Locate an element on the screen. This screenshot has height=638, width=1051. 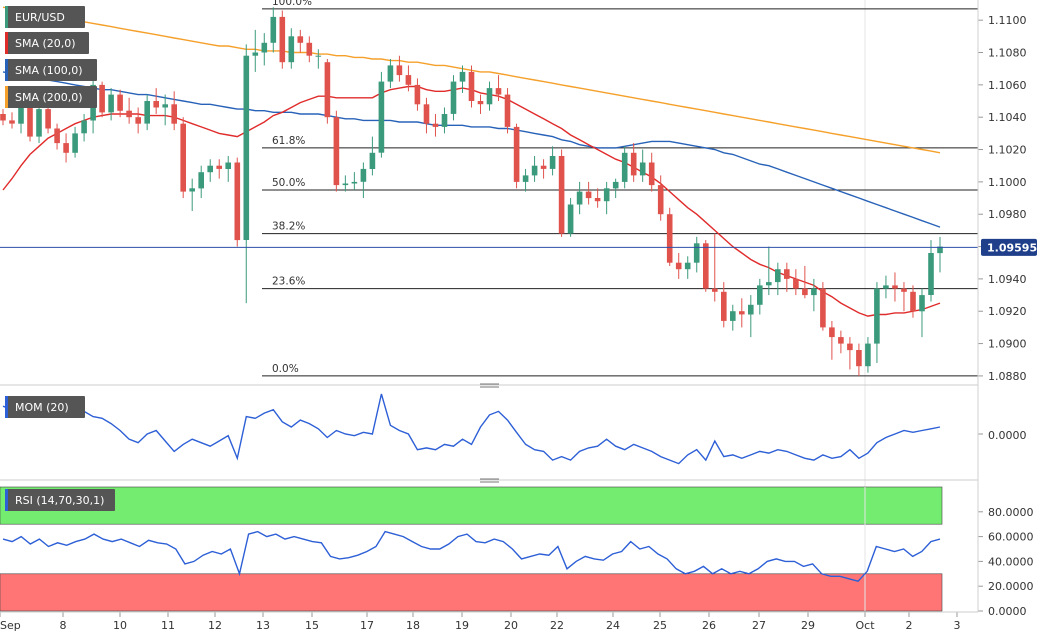
sma200-badge: SMA (200,0) is located at coordinates (51, 97).